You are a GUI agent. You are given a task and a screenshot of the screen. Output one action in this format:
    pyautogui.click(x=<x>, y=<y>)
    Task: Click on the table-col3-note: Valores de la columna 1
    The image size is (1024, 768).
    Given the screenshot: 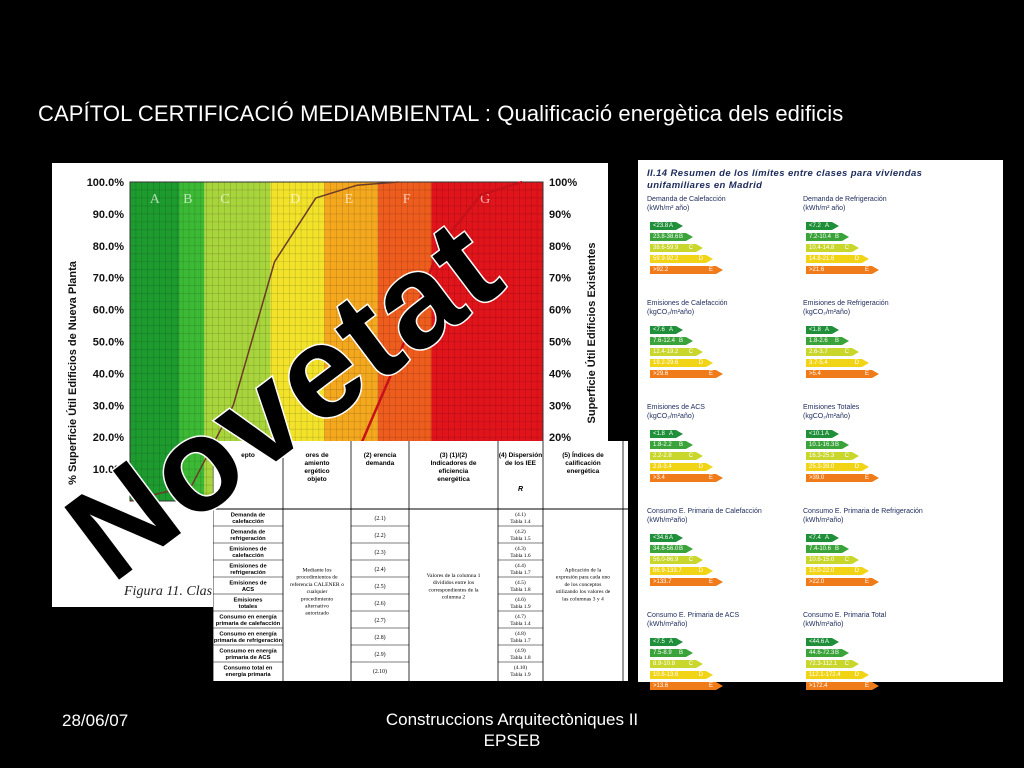 What is the action you would take?
    pyautogui.click(x=454, y=576)
    